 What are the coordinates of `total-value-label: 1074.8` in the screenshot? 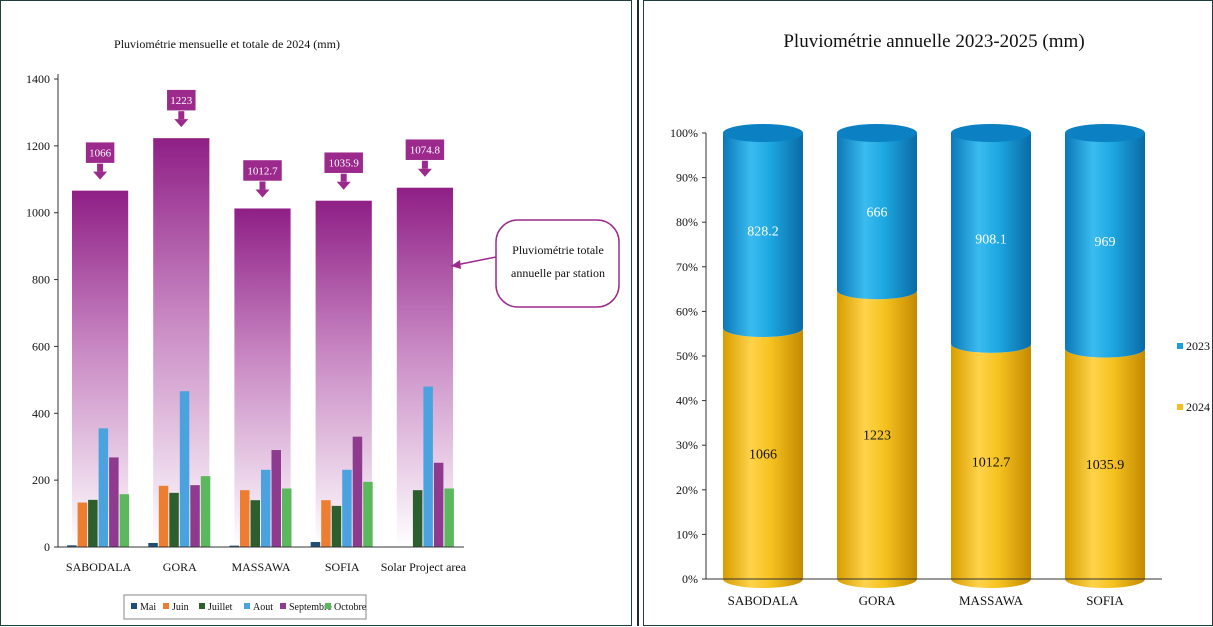 It's located at (425, 151).